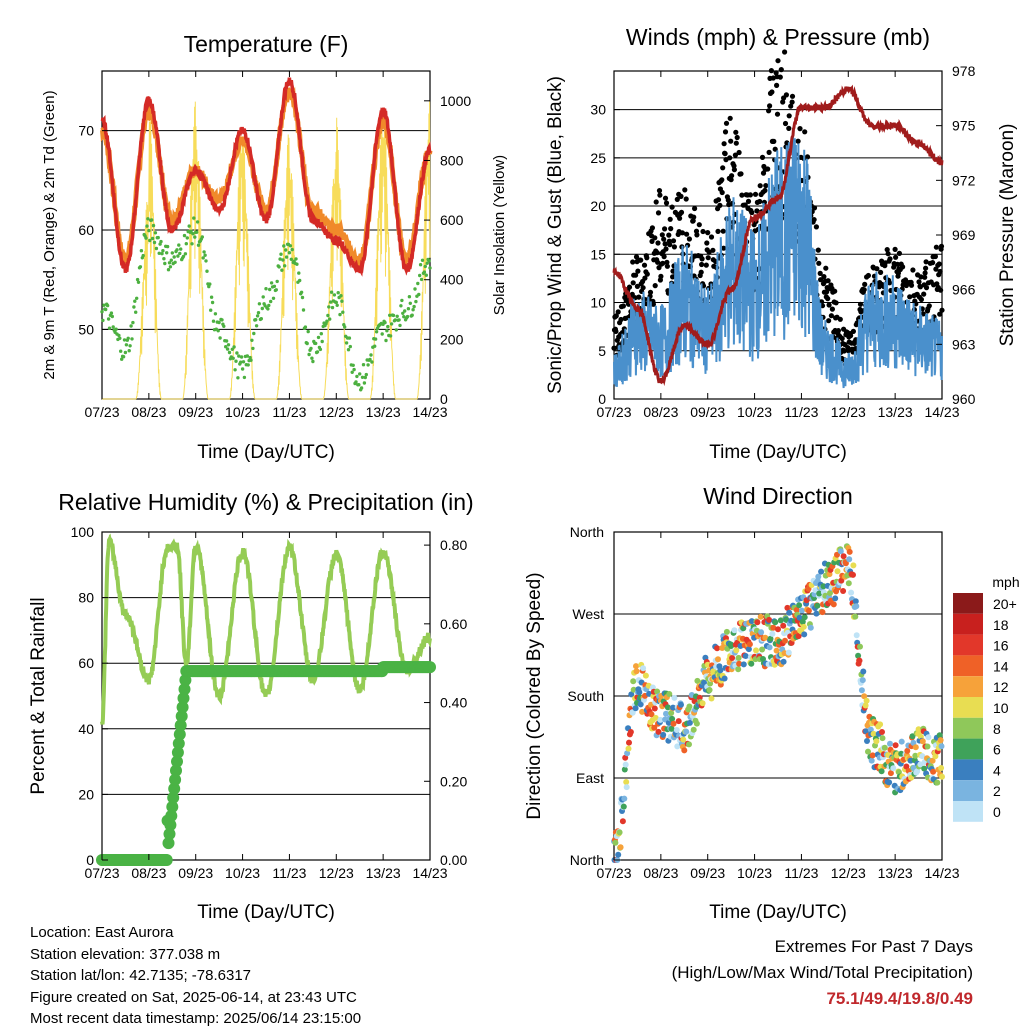 The image size is (1024, 1030). Describe the element at coordinates (141, 975) in the screenshot. I see `info-latlon: Station lat/lon: 42.7135; -78.6317` at that location.